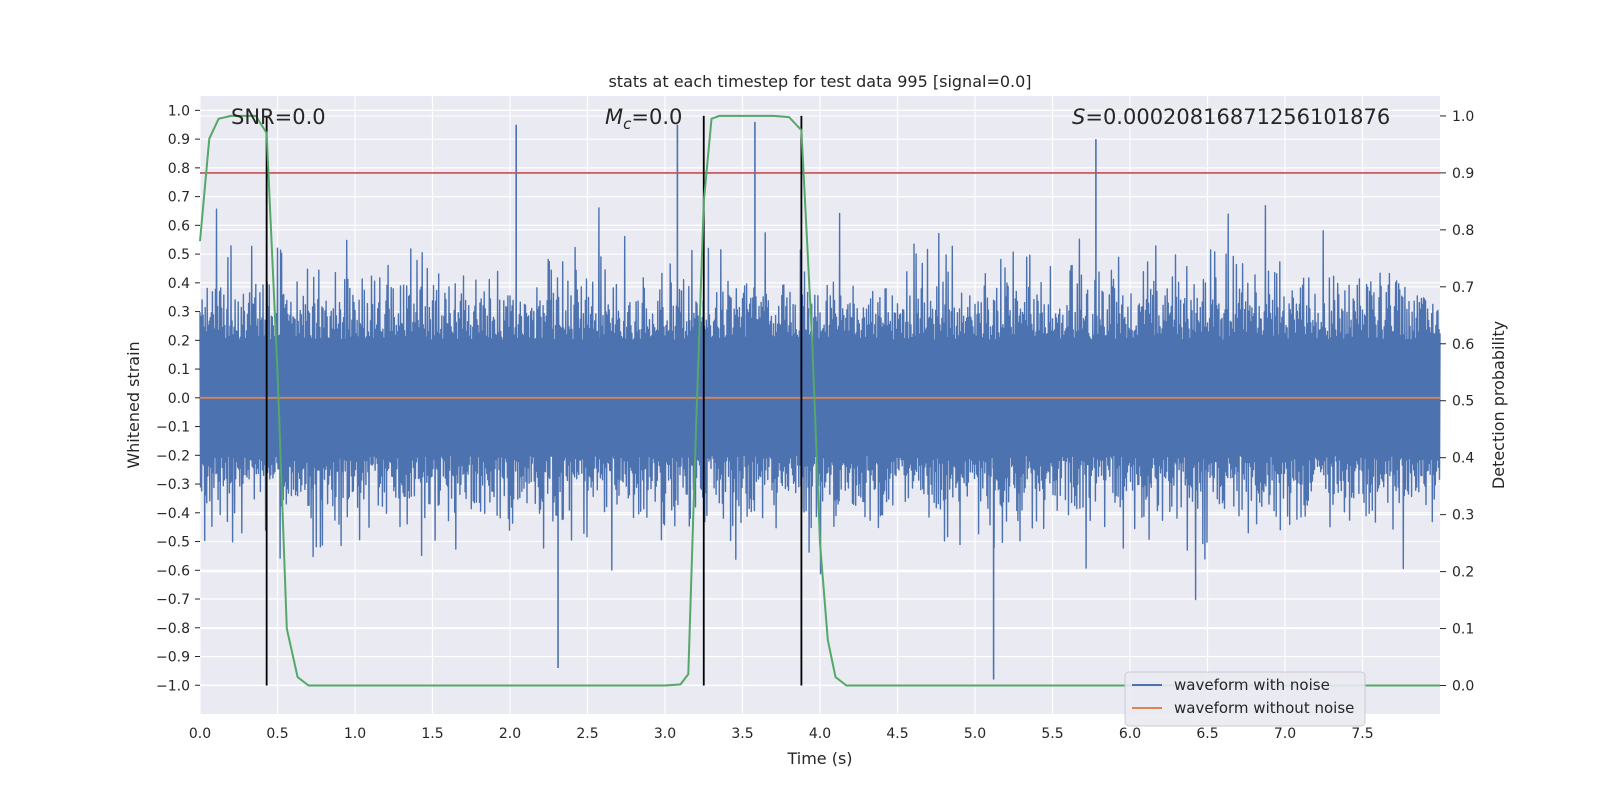  I want to click on x-tick-label: 3.5, so click(742, 734).